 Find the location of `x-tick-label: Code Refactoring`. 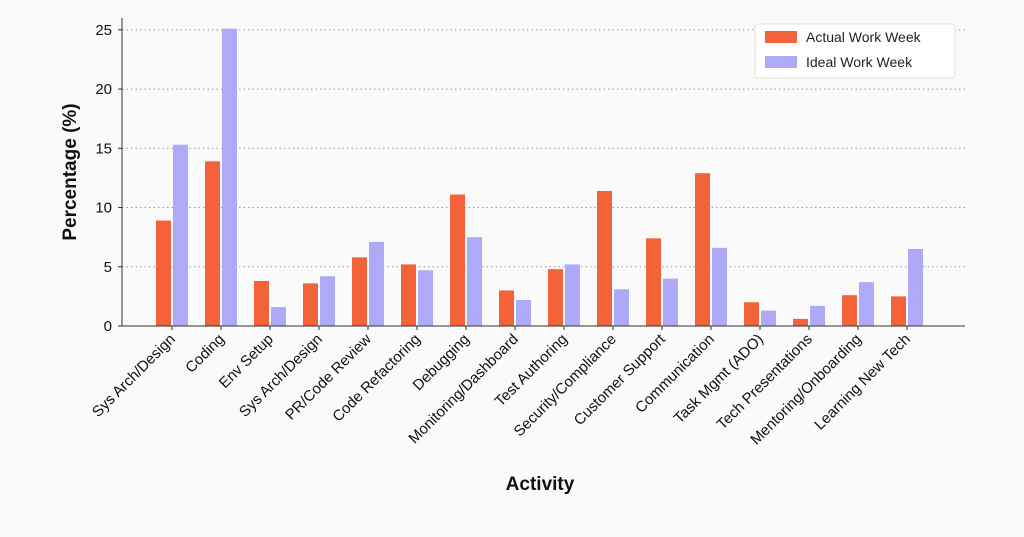

x-tick-label: Code Refactoring is located at coordinates (376, 378).